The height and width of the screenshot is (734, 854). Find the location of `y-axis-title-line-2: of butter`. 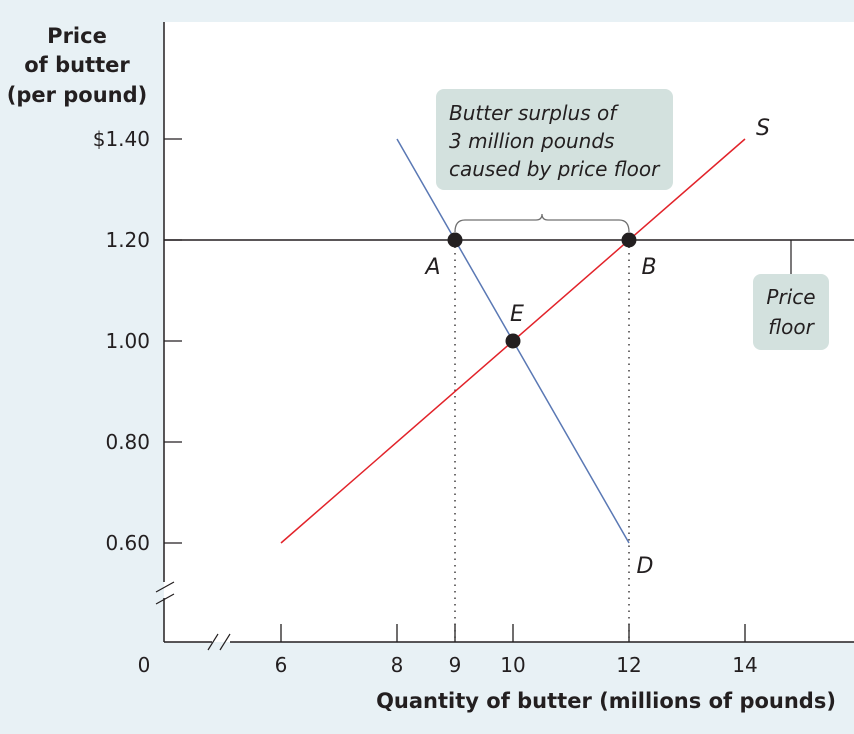

y-axis-title-line-2: of butter is located at coordinates (77, 65).